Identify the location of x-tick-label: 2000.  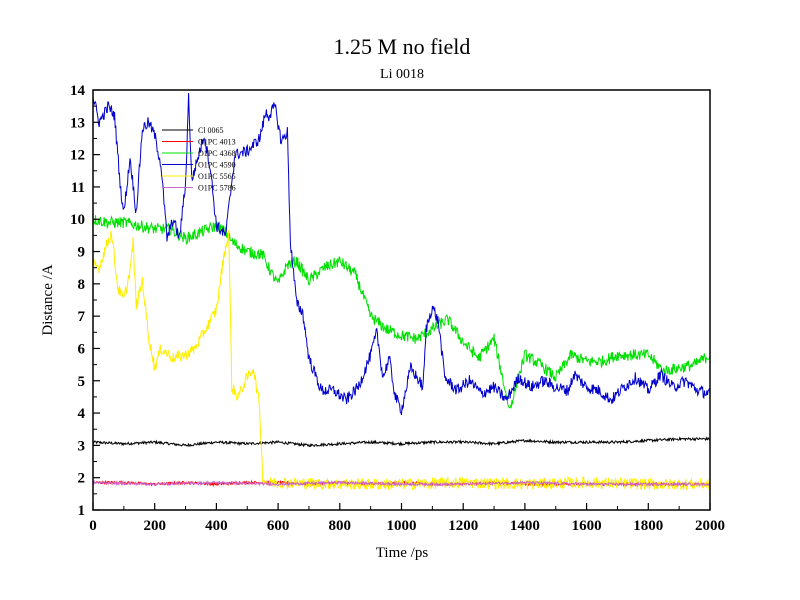
(710, 526).